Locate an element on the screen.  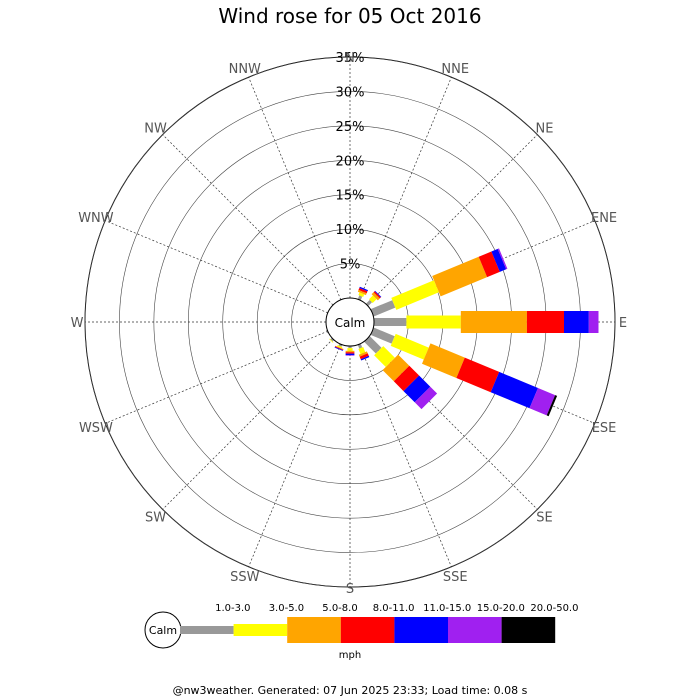
bar-segment-se-11.0-15.0 is located at coordinates (417, 389).